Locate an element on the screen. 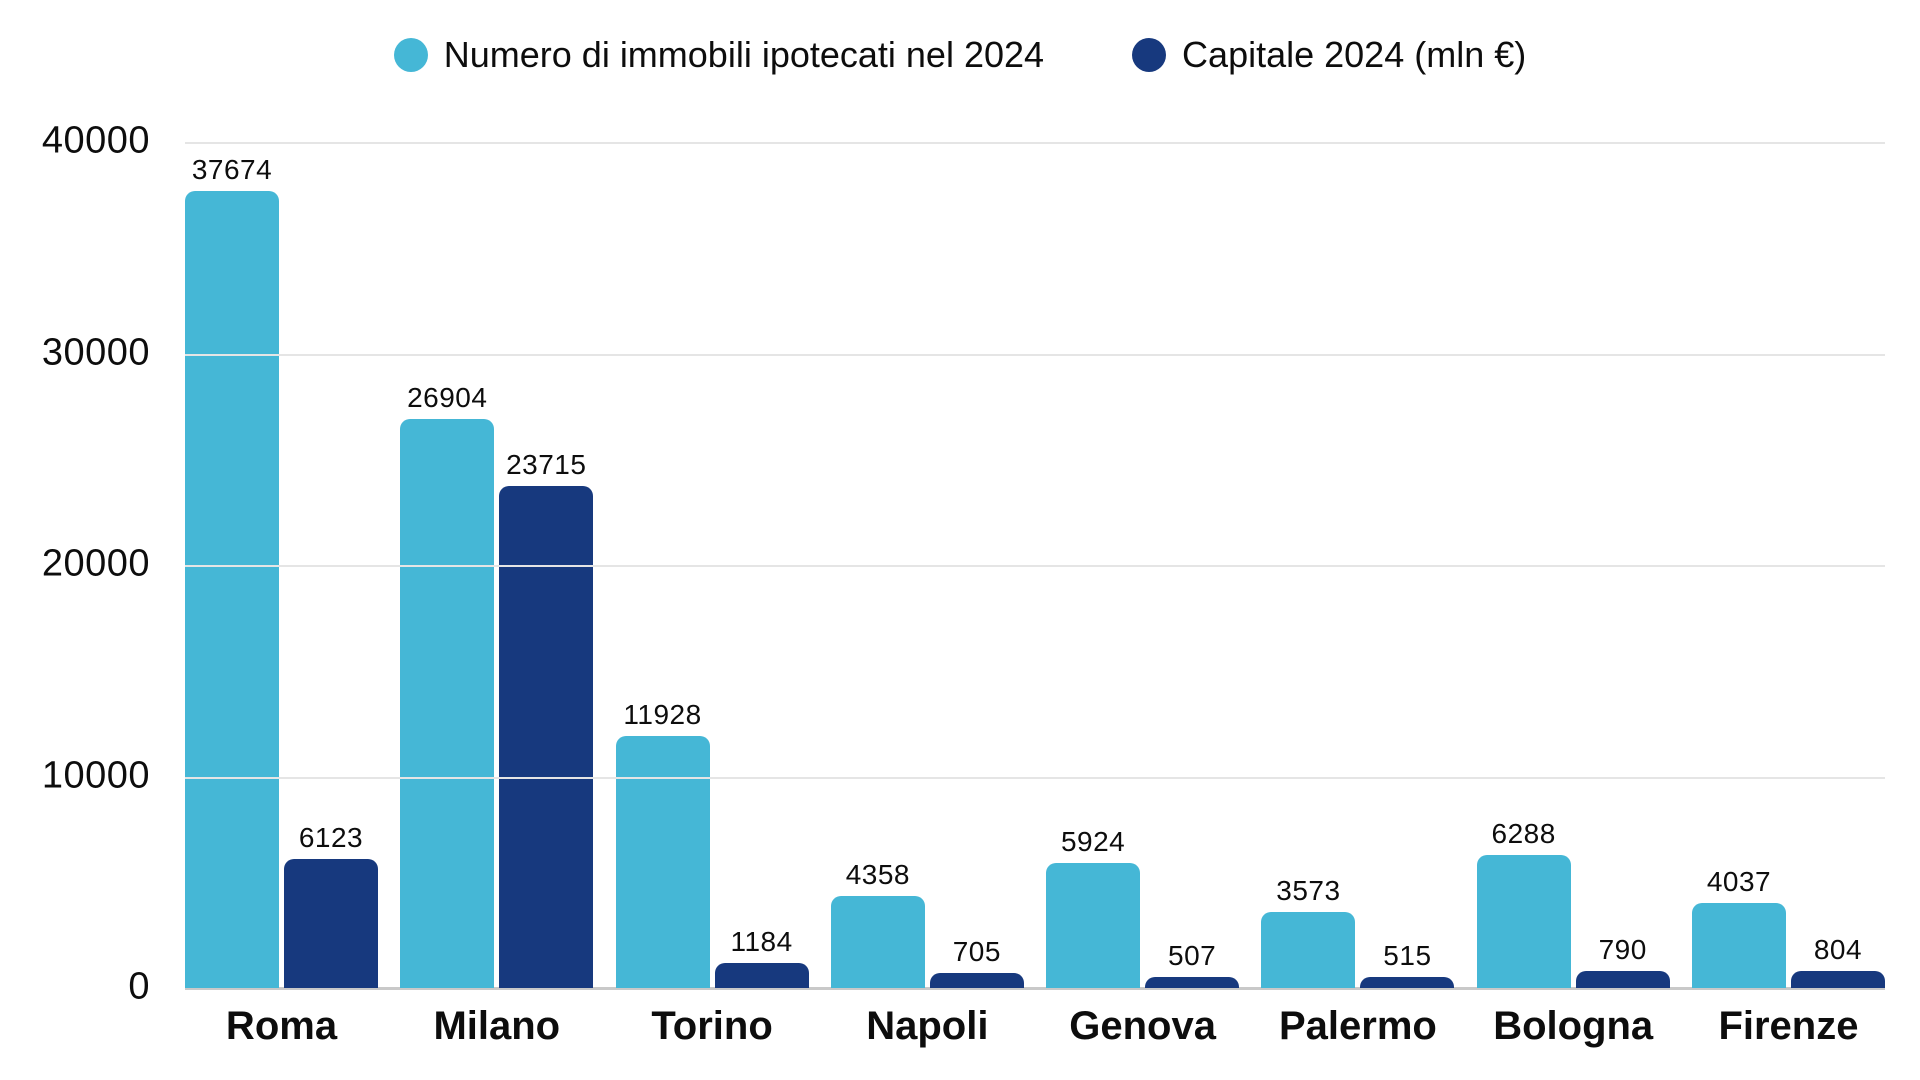 Image resolution: width=1920 pixels, height=1080 pixels. x-axis-label-palermo: Palermo is located at coordinates (1357, 1026).